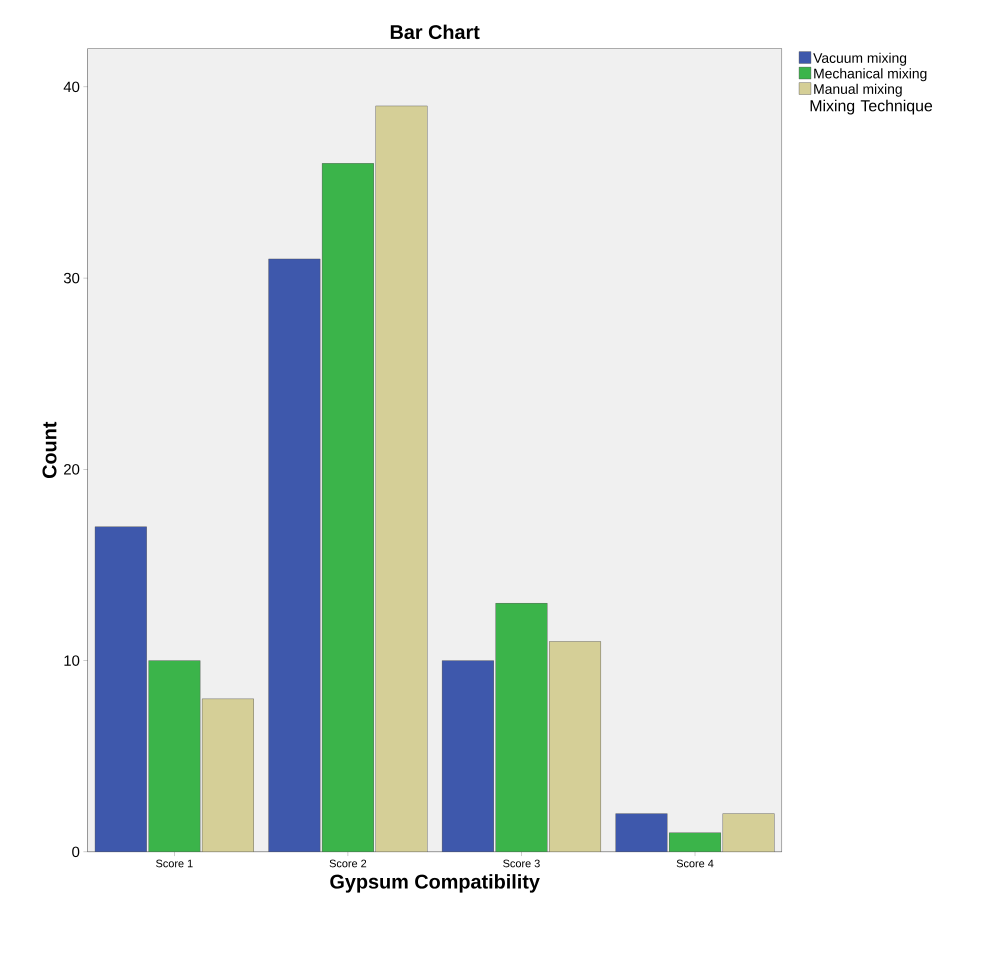  What do you see at coordinates (435, 883) in the screenshot?
I see `x-axis-title: Gypsum Compatibility` at bounding box center [435, 883].